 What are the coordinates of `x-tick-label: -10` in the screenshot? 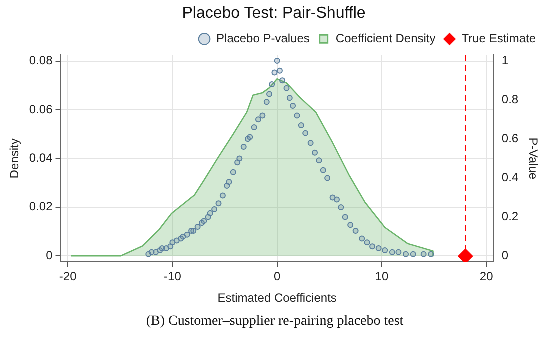 It's located at (173, 277).